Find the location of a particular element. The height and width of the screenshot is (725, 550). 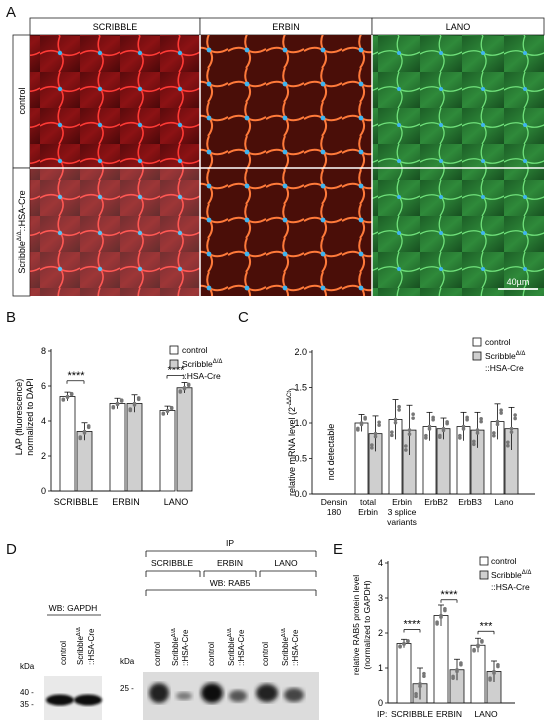

panel-letter-a: A is located at coordinates (11, 12).